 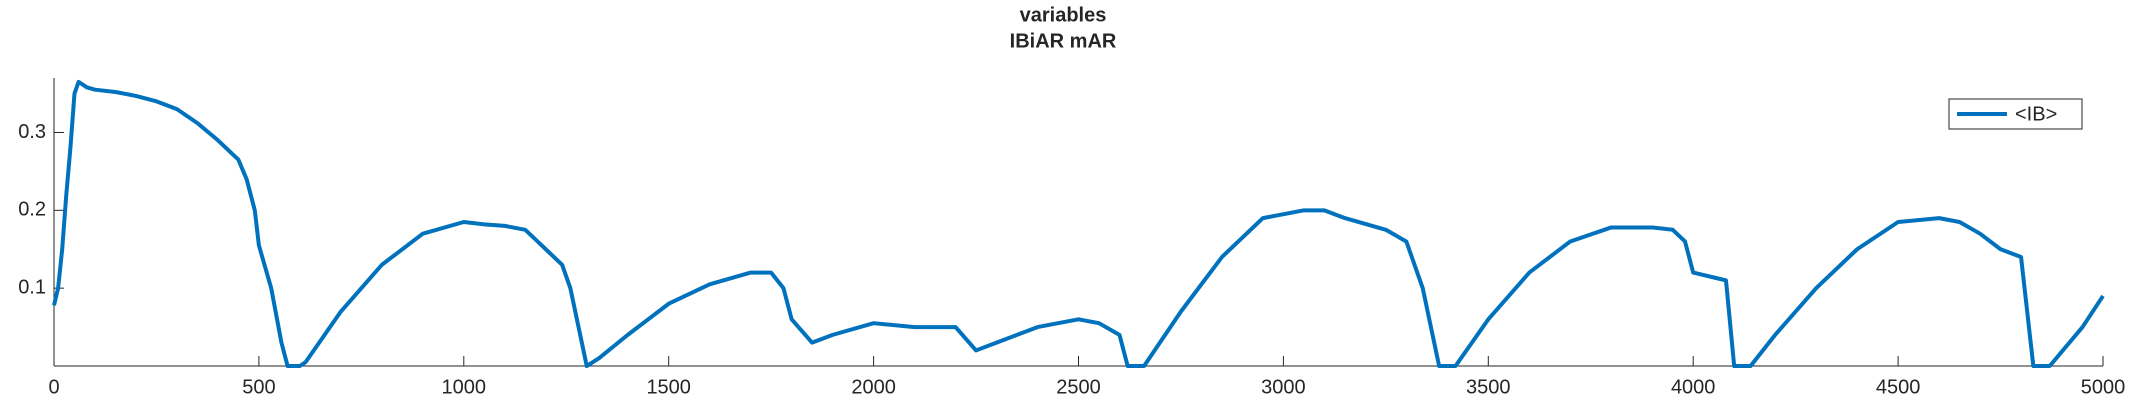 What do you see at coordinates (464, 387) in the screenshot?
I see `x-tick-label: 1000` at bounding box center [464, 387].